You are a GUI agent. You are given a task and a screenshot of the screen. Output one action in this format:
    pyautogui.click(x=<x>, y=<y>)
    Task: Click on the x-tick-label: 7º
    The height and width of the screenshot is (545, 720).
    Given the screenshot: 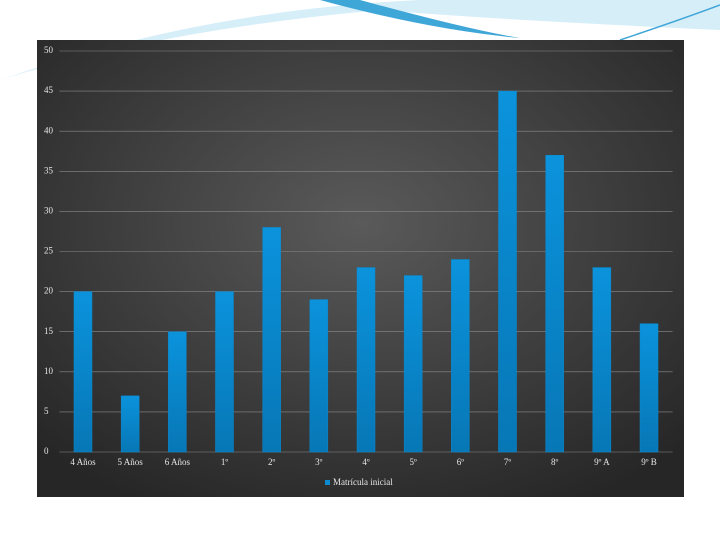 What is the action you would take?
    pyautogui.click(x=508, y=462)
    